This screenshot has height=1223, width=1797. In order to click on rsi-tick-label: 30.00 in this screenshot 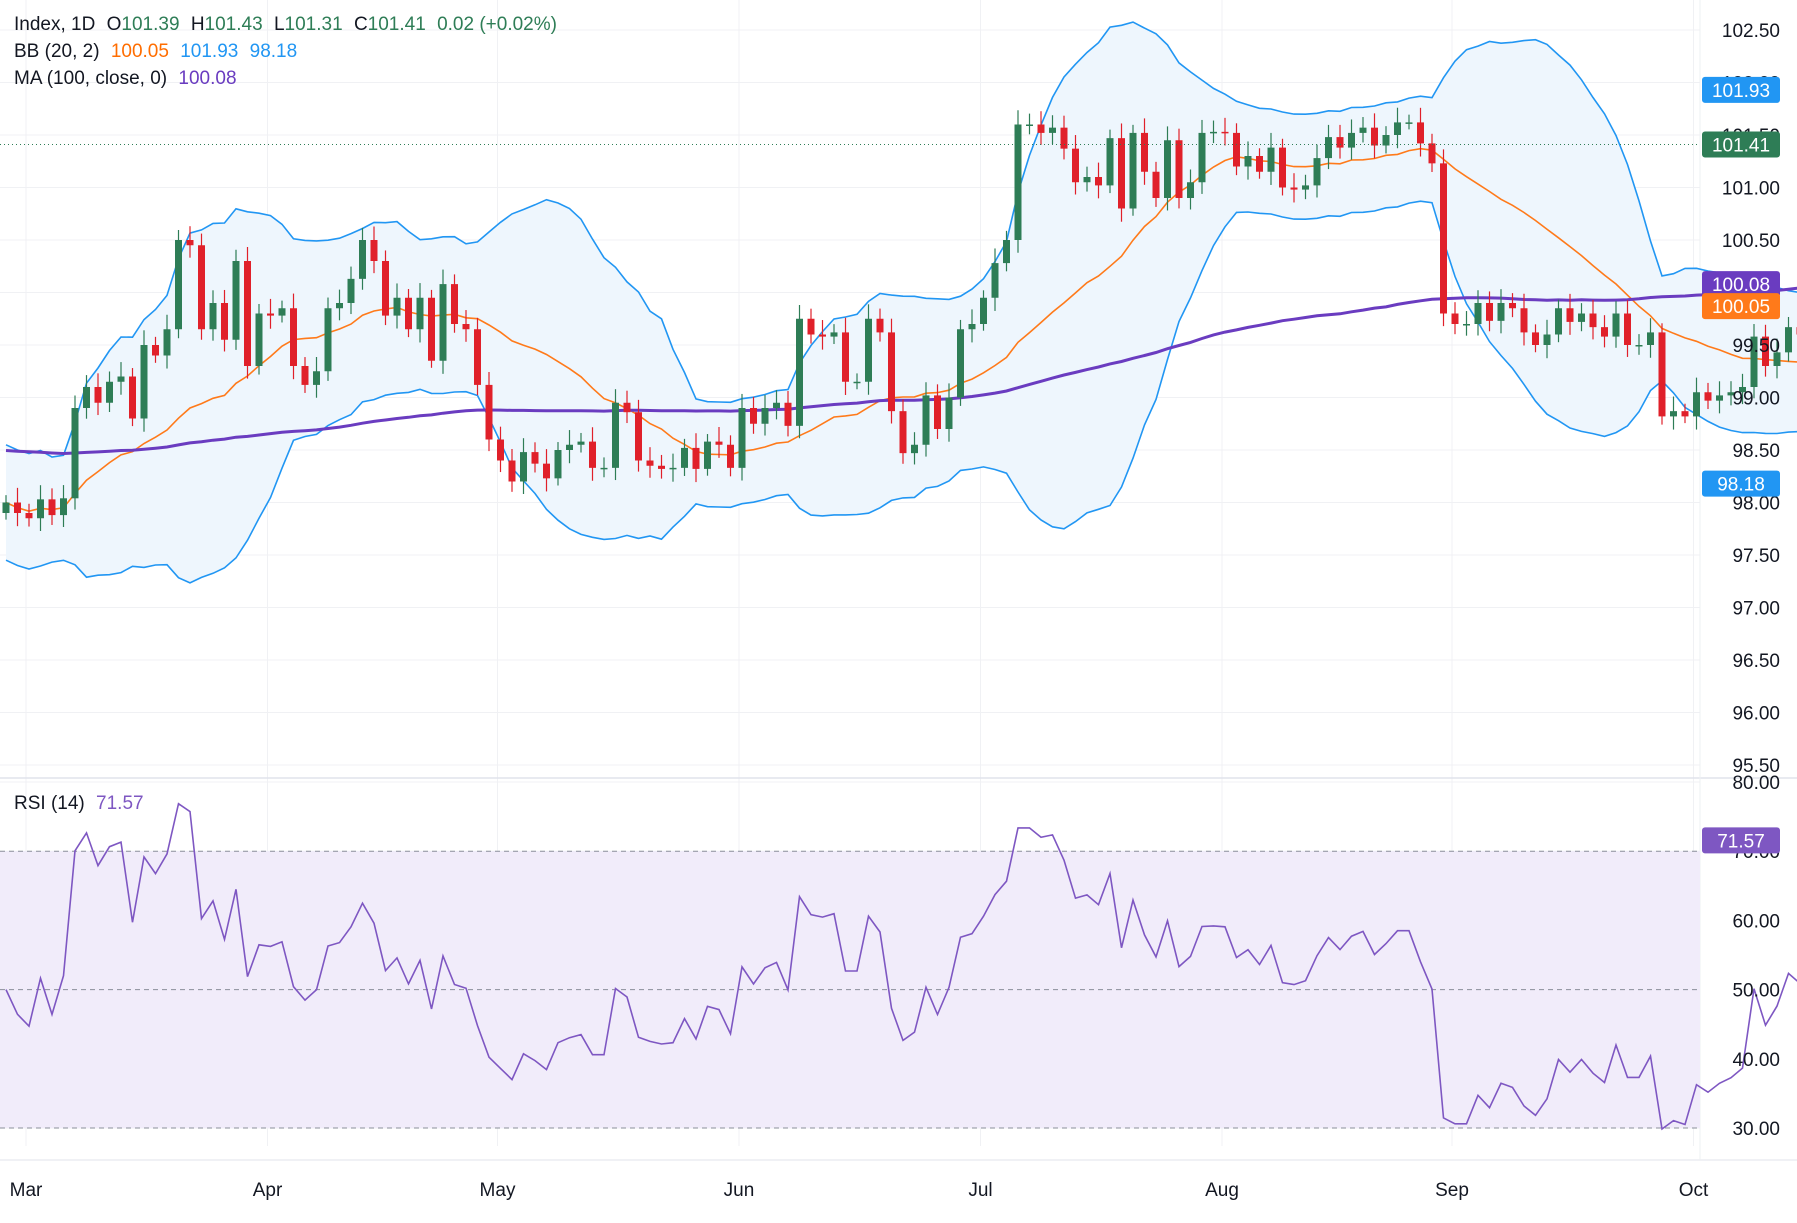, I will do `click(1756, 1129)`.